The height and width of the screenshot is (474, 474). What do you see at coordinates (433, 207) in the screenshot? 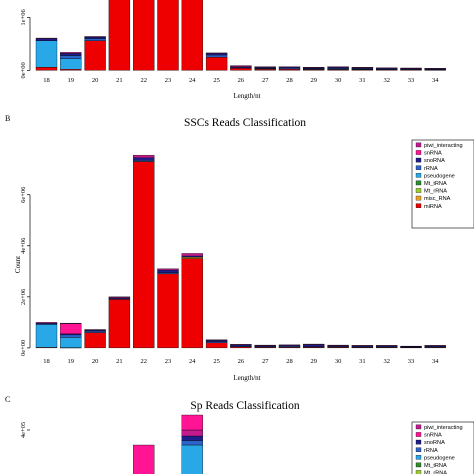
I see `panel-2-legend-entry-miRNA: miRNA` at bounding box center [433, 207].